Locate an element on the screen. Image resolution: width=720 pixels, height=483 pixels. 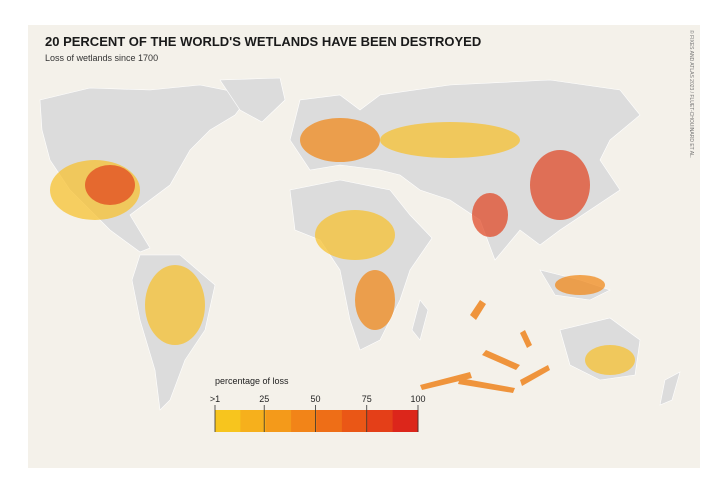
legend-tick-label: 100 is located at coordinates (417, 399).